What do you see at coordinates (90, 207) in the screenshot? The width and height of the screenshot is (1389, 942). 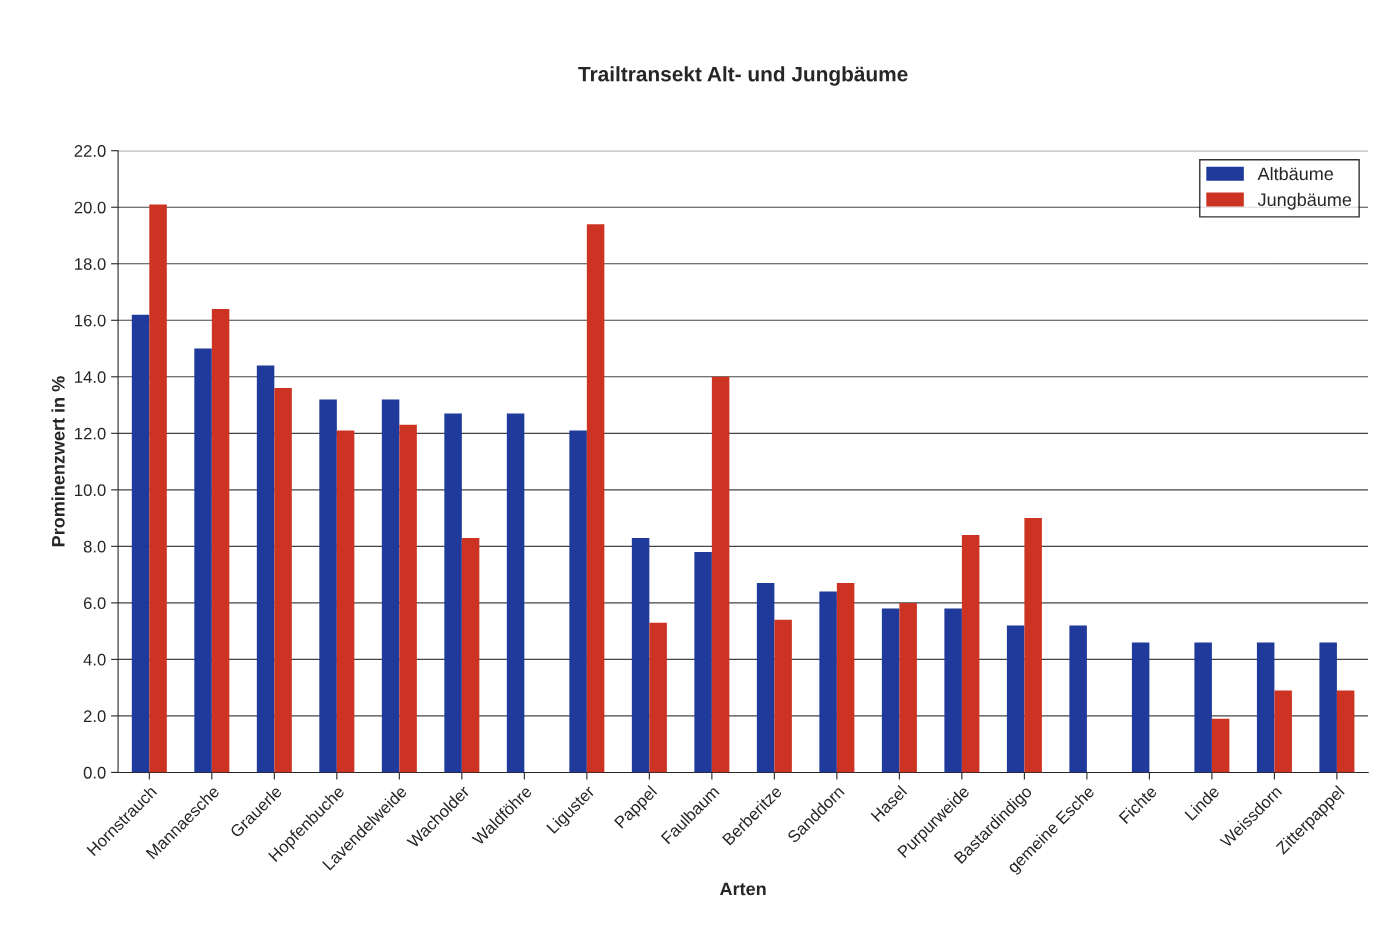 I see `y-tick-label: 20.0` at bounding box center [90, 207].